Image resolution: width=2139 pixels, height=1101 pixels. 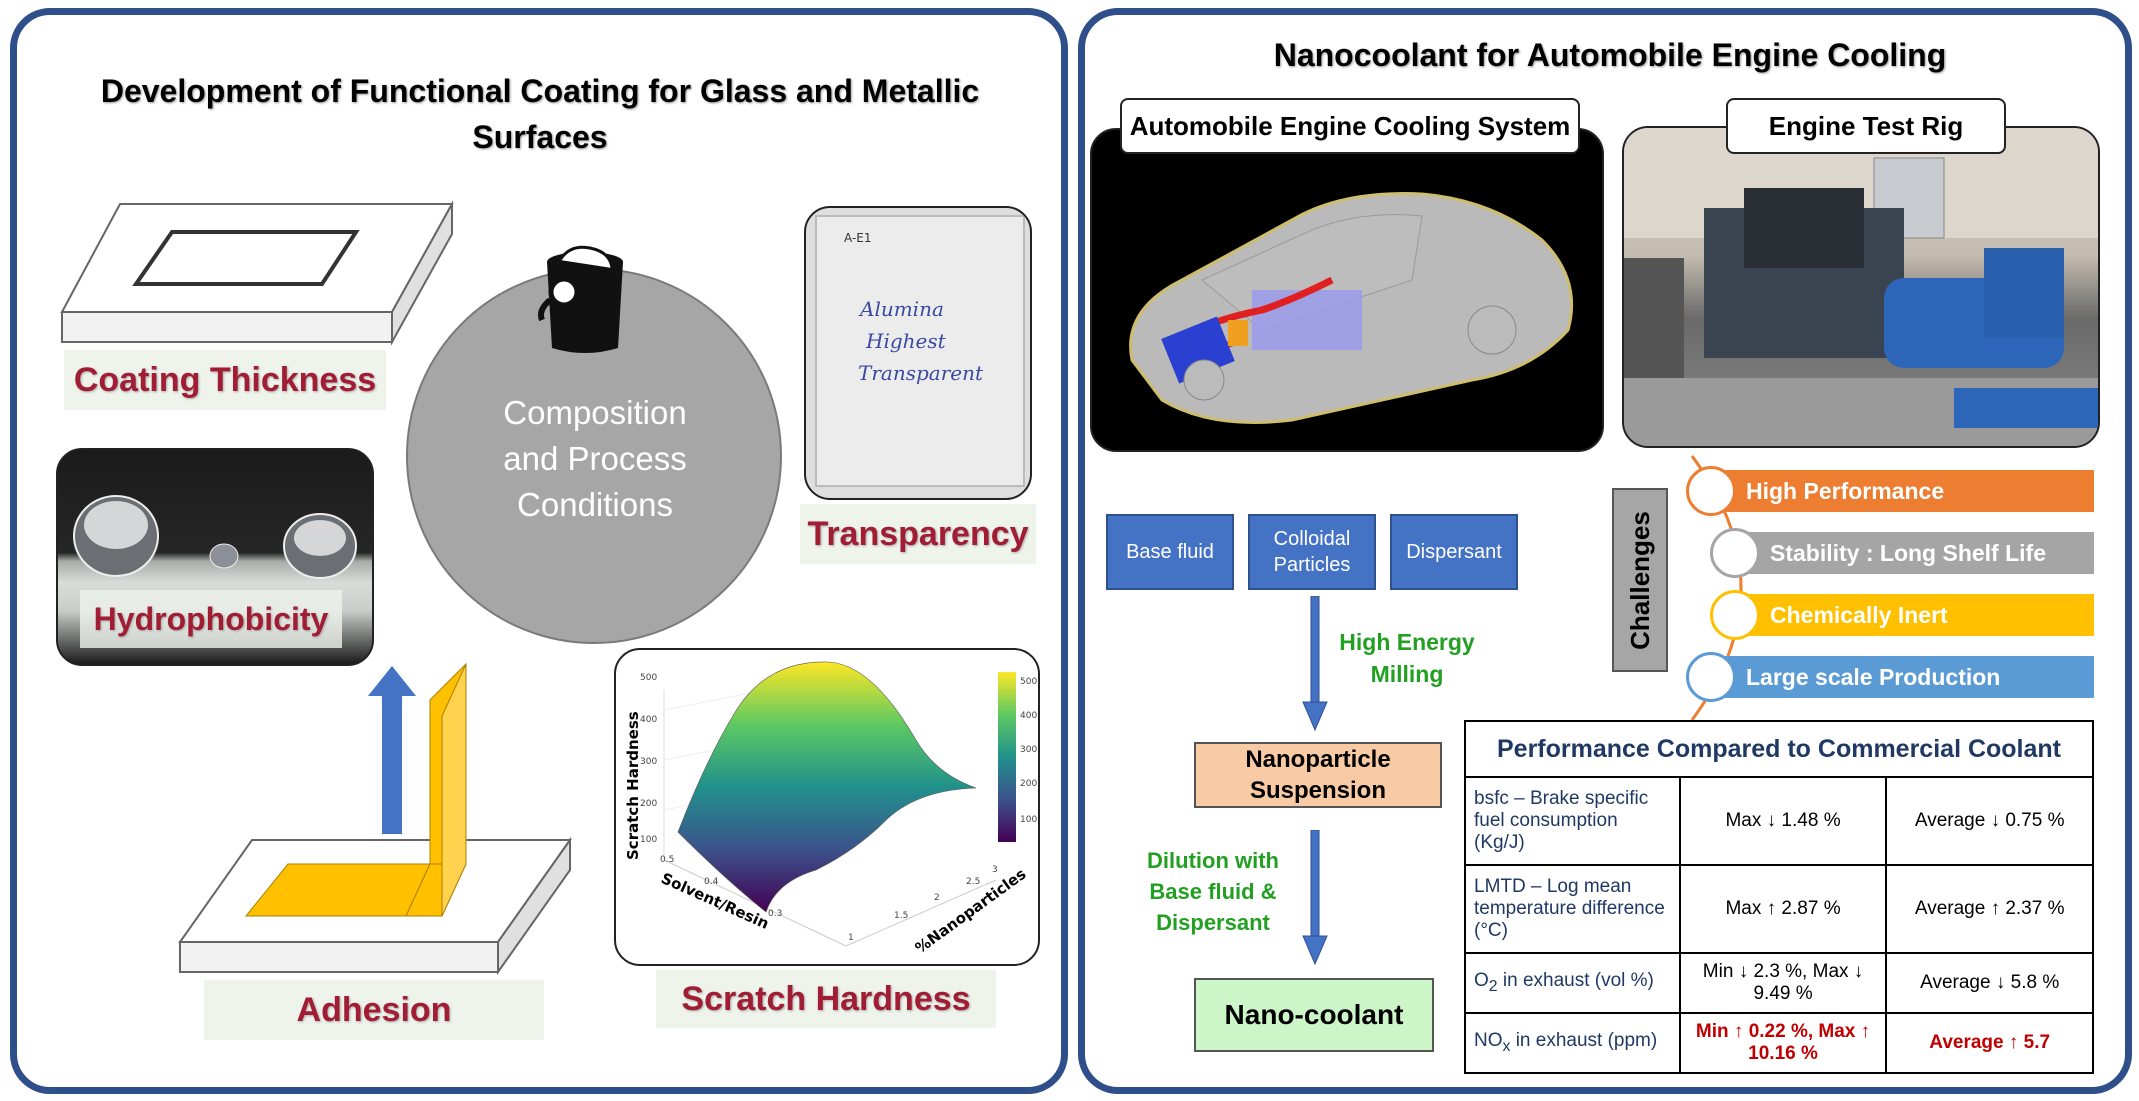 I want to click on y-tick: 2, so click(x=937, y=898).